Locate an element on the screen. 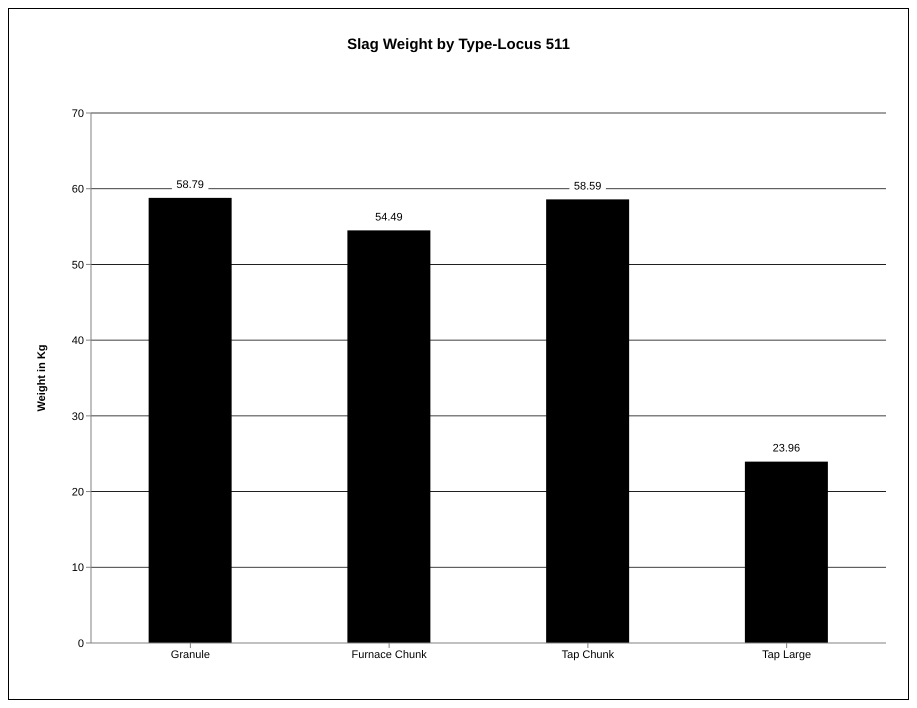  data-label: 54.49 is located at coordinates (389, 217).